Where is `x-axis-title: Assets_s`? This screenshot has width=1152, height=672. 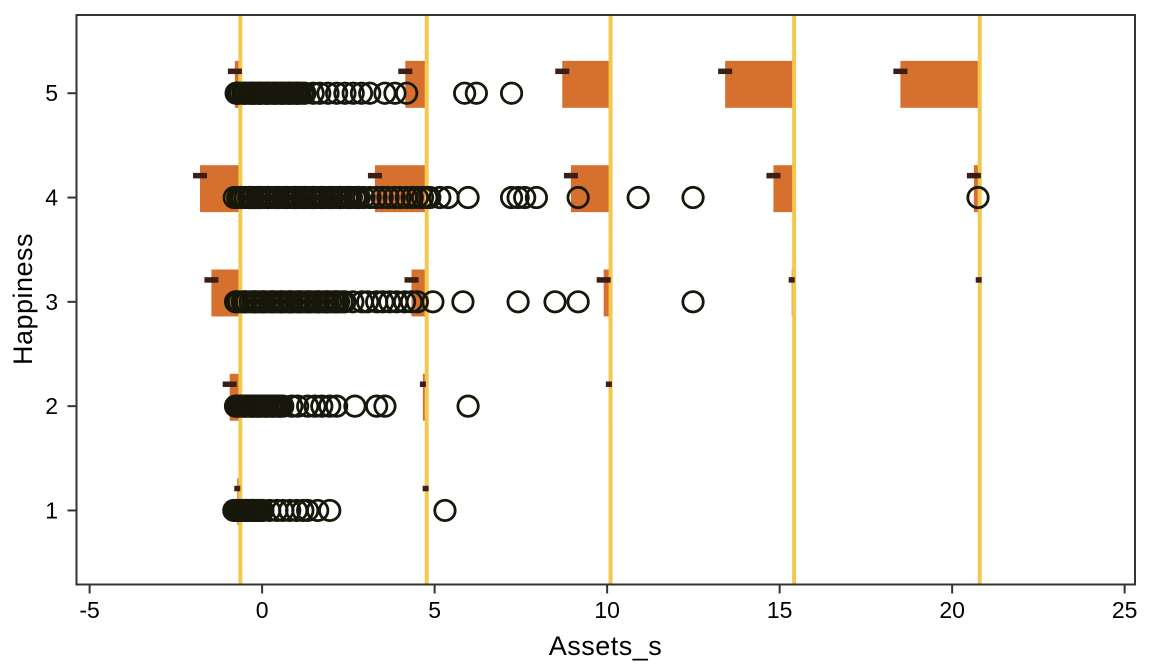
x-axis-title: Assets_s is located at coordinates (605, 646).